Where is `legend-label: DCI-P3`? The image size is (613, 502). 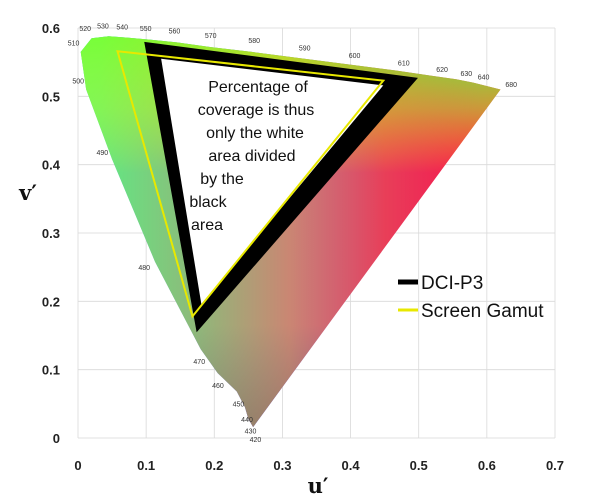 legend-label: DCI-P3 is located at coordinates (452, 283).